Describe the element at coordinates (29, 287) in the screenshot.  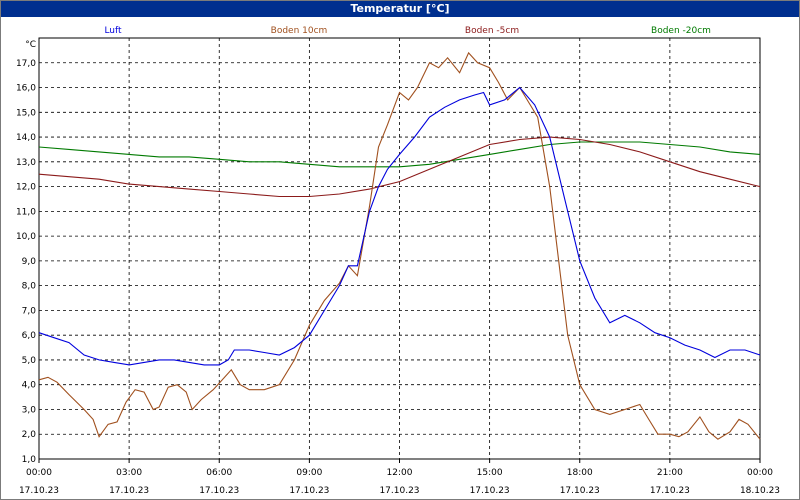
I see `y-tick-label: 8,0` at that location.